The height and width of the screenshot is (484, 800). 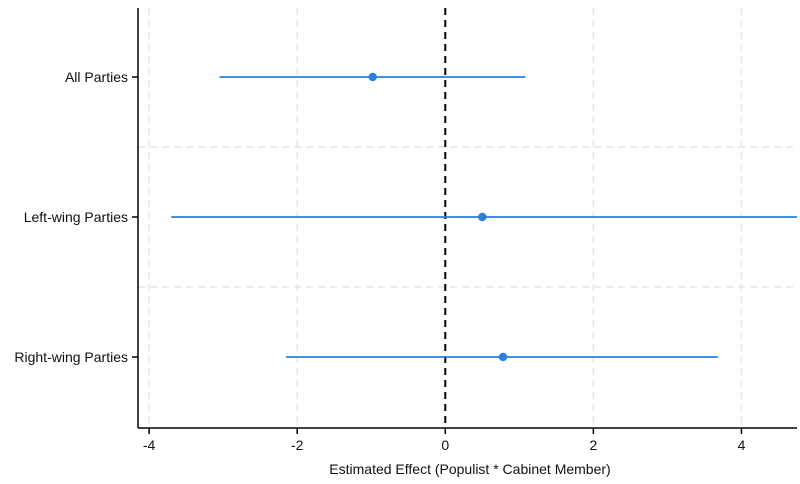 What do you see at coordinates (149, 445) in the screenshot?
I see `x-tick-label: -4` at bounding box center [149, 445].